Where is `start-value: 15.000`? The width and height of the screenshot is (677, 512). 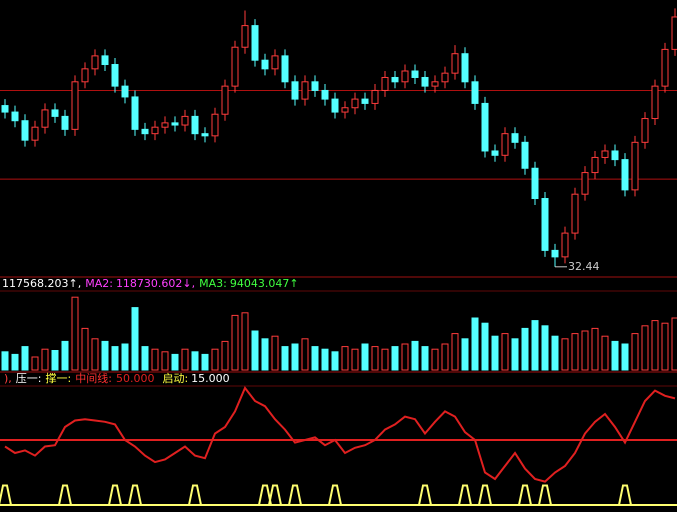 start-value: 15.000 is located at coordinates (210, 378).